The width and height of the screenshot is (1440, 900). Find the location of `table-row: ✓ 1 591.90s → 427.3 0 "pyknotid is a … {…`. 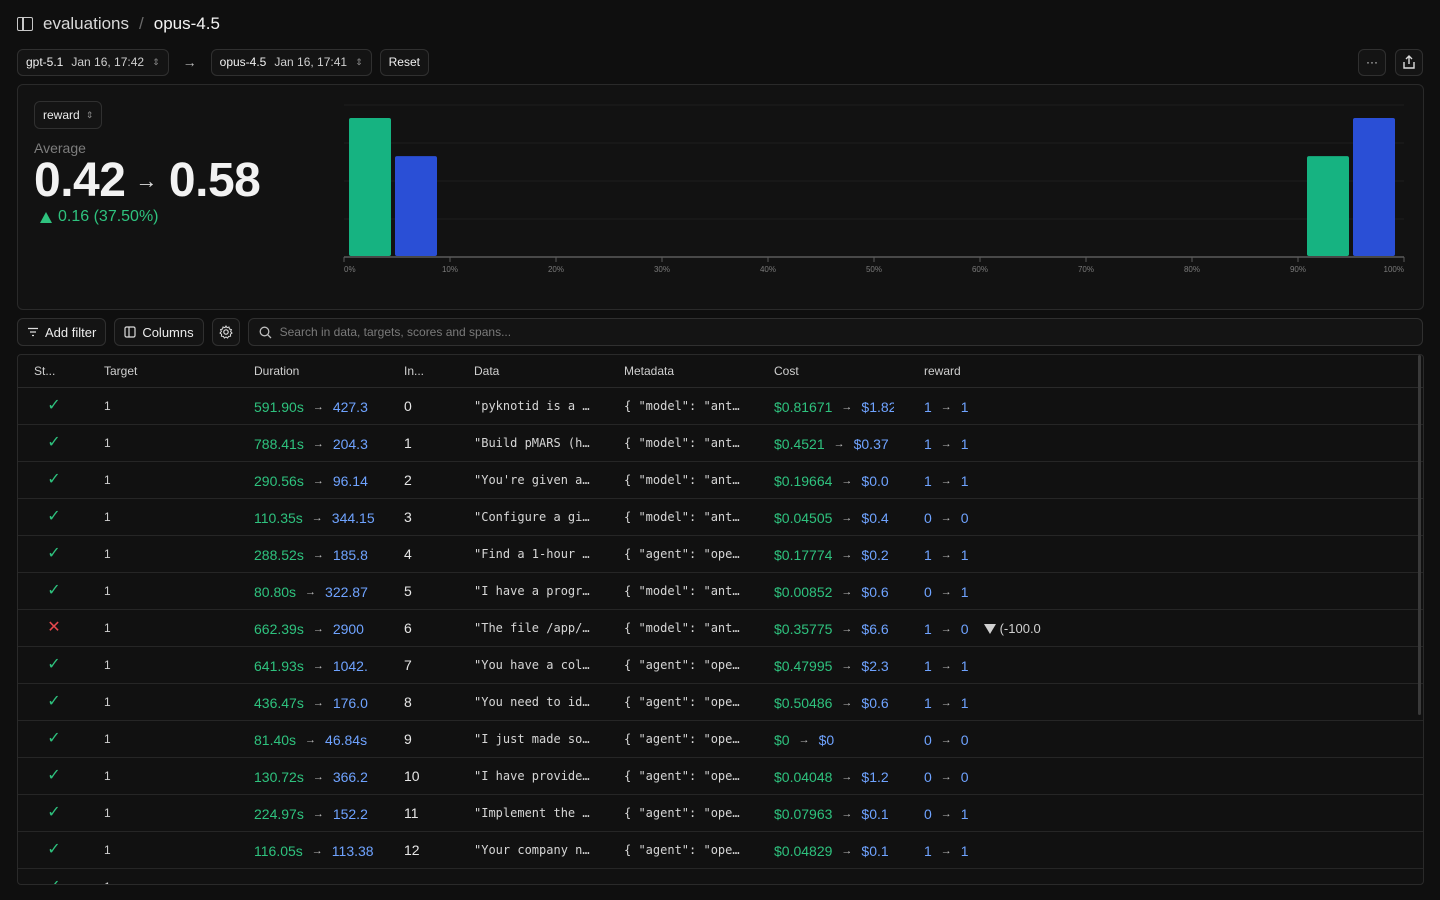

table-row: ✓ 1 591.90s → 427.3 0 "pyknotid is a … {… is located at coordinates (720, 406).